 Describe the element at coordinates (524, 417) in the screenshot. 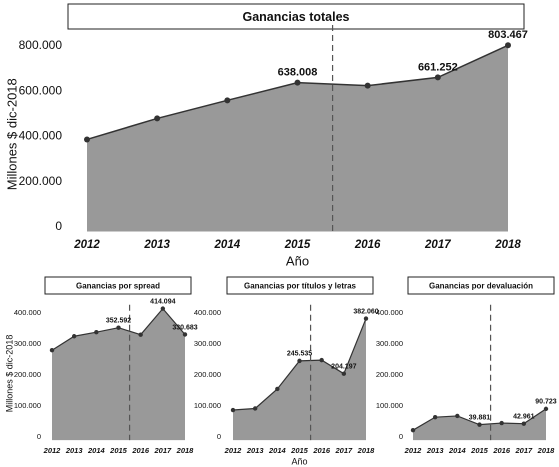

I see `value-label: 42.961` at that location.